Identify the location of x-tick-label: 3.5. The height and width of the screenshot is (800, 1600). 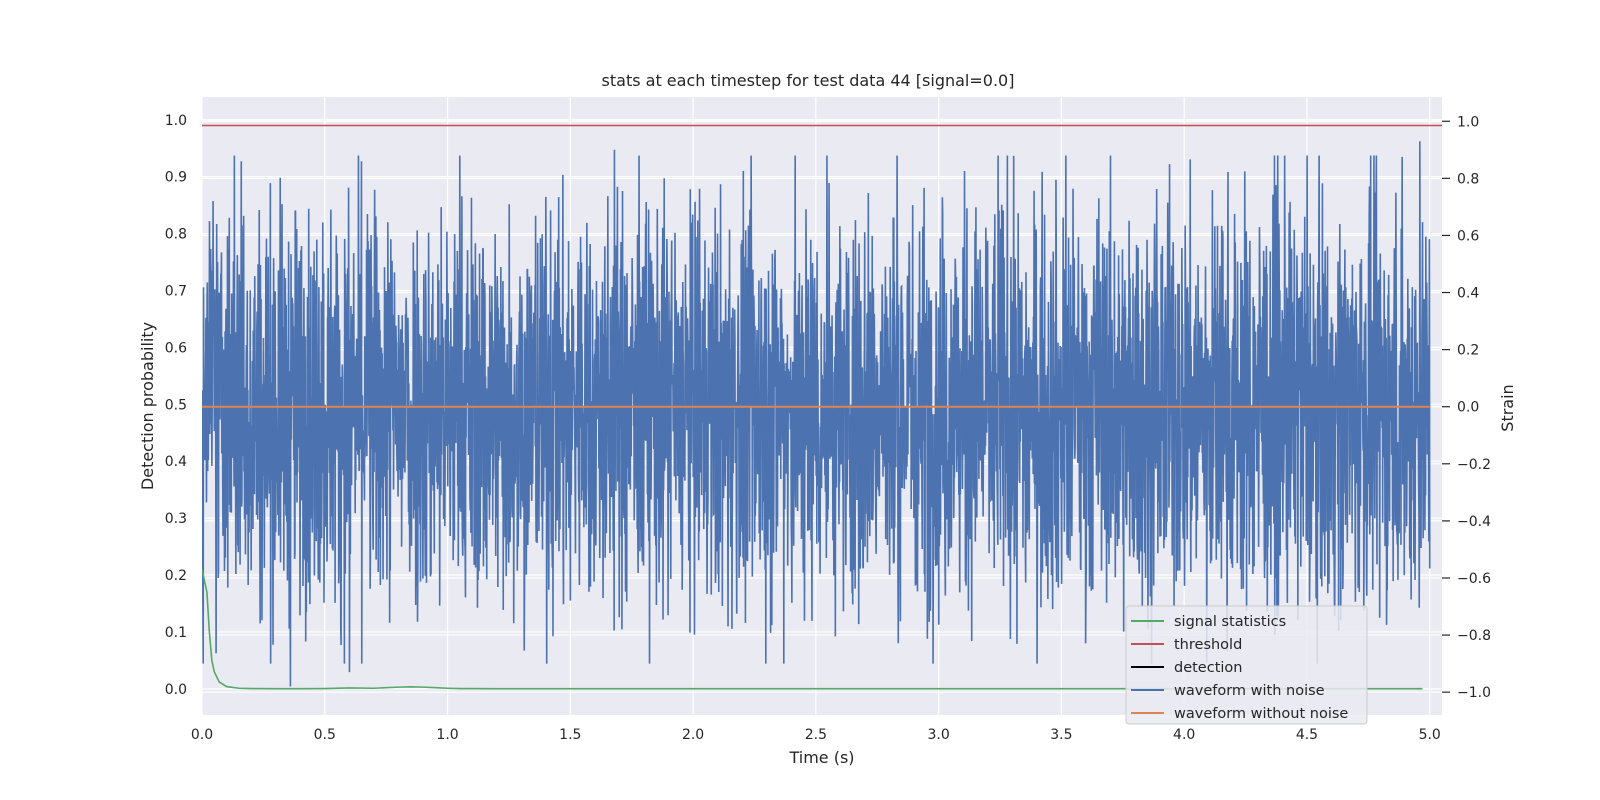
(1061, 735).